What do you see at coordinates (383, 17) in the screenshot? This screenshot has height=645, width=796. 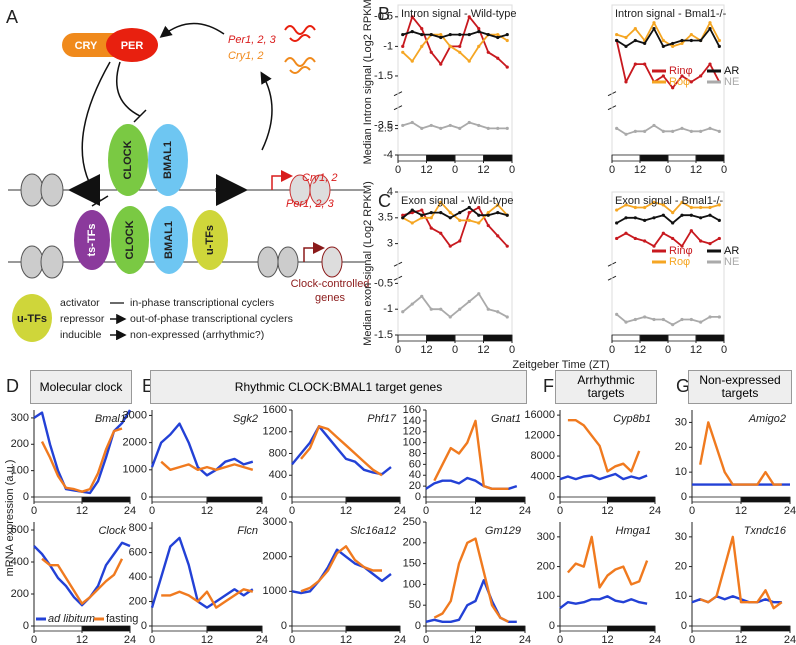 I see `y-tick-label: -0.5` at bounding box center [383, 17].